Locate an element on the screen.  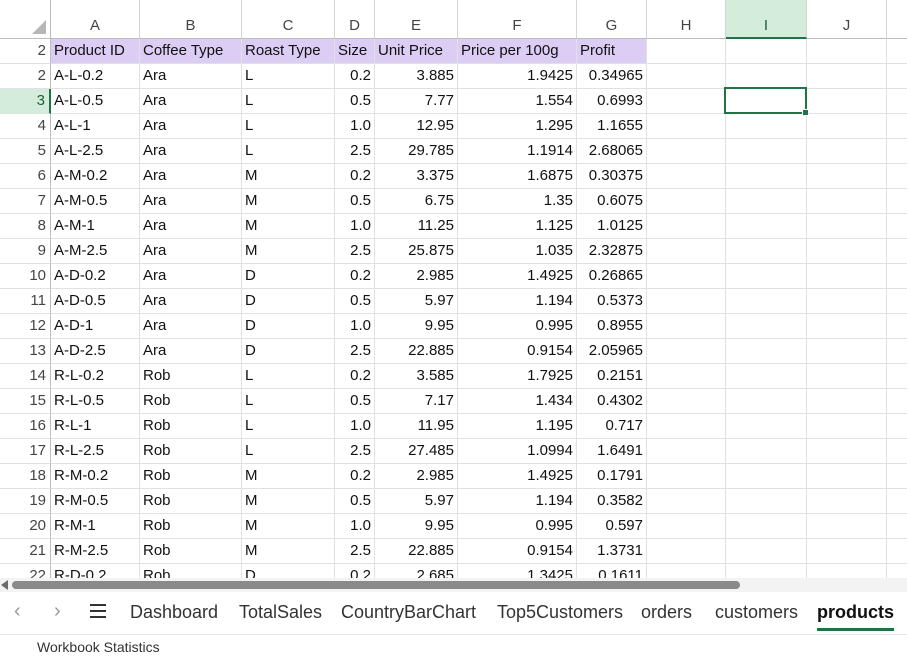
row-header-19: 19 is located at coordinates (25, 501).